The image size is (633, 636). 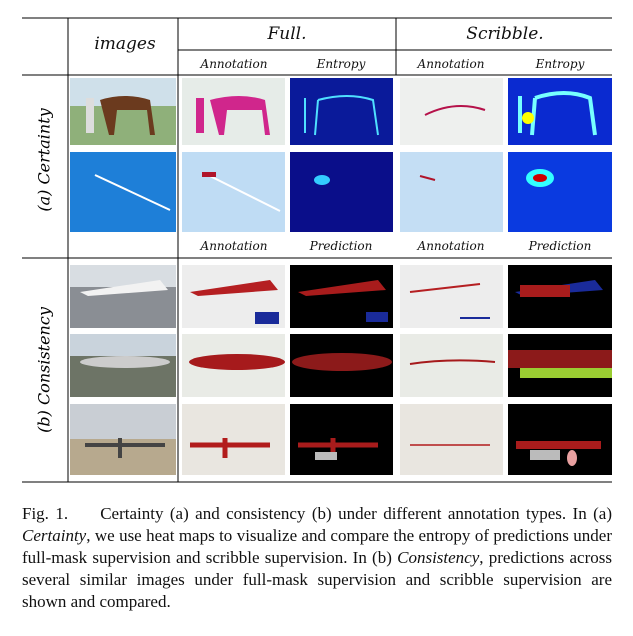 What do you see at coordinates (54, 535) in the screenshot?
I see `caption-emphasis: Certainty` at bounding box center [54, 535].